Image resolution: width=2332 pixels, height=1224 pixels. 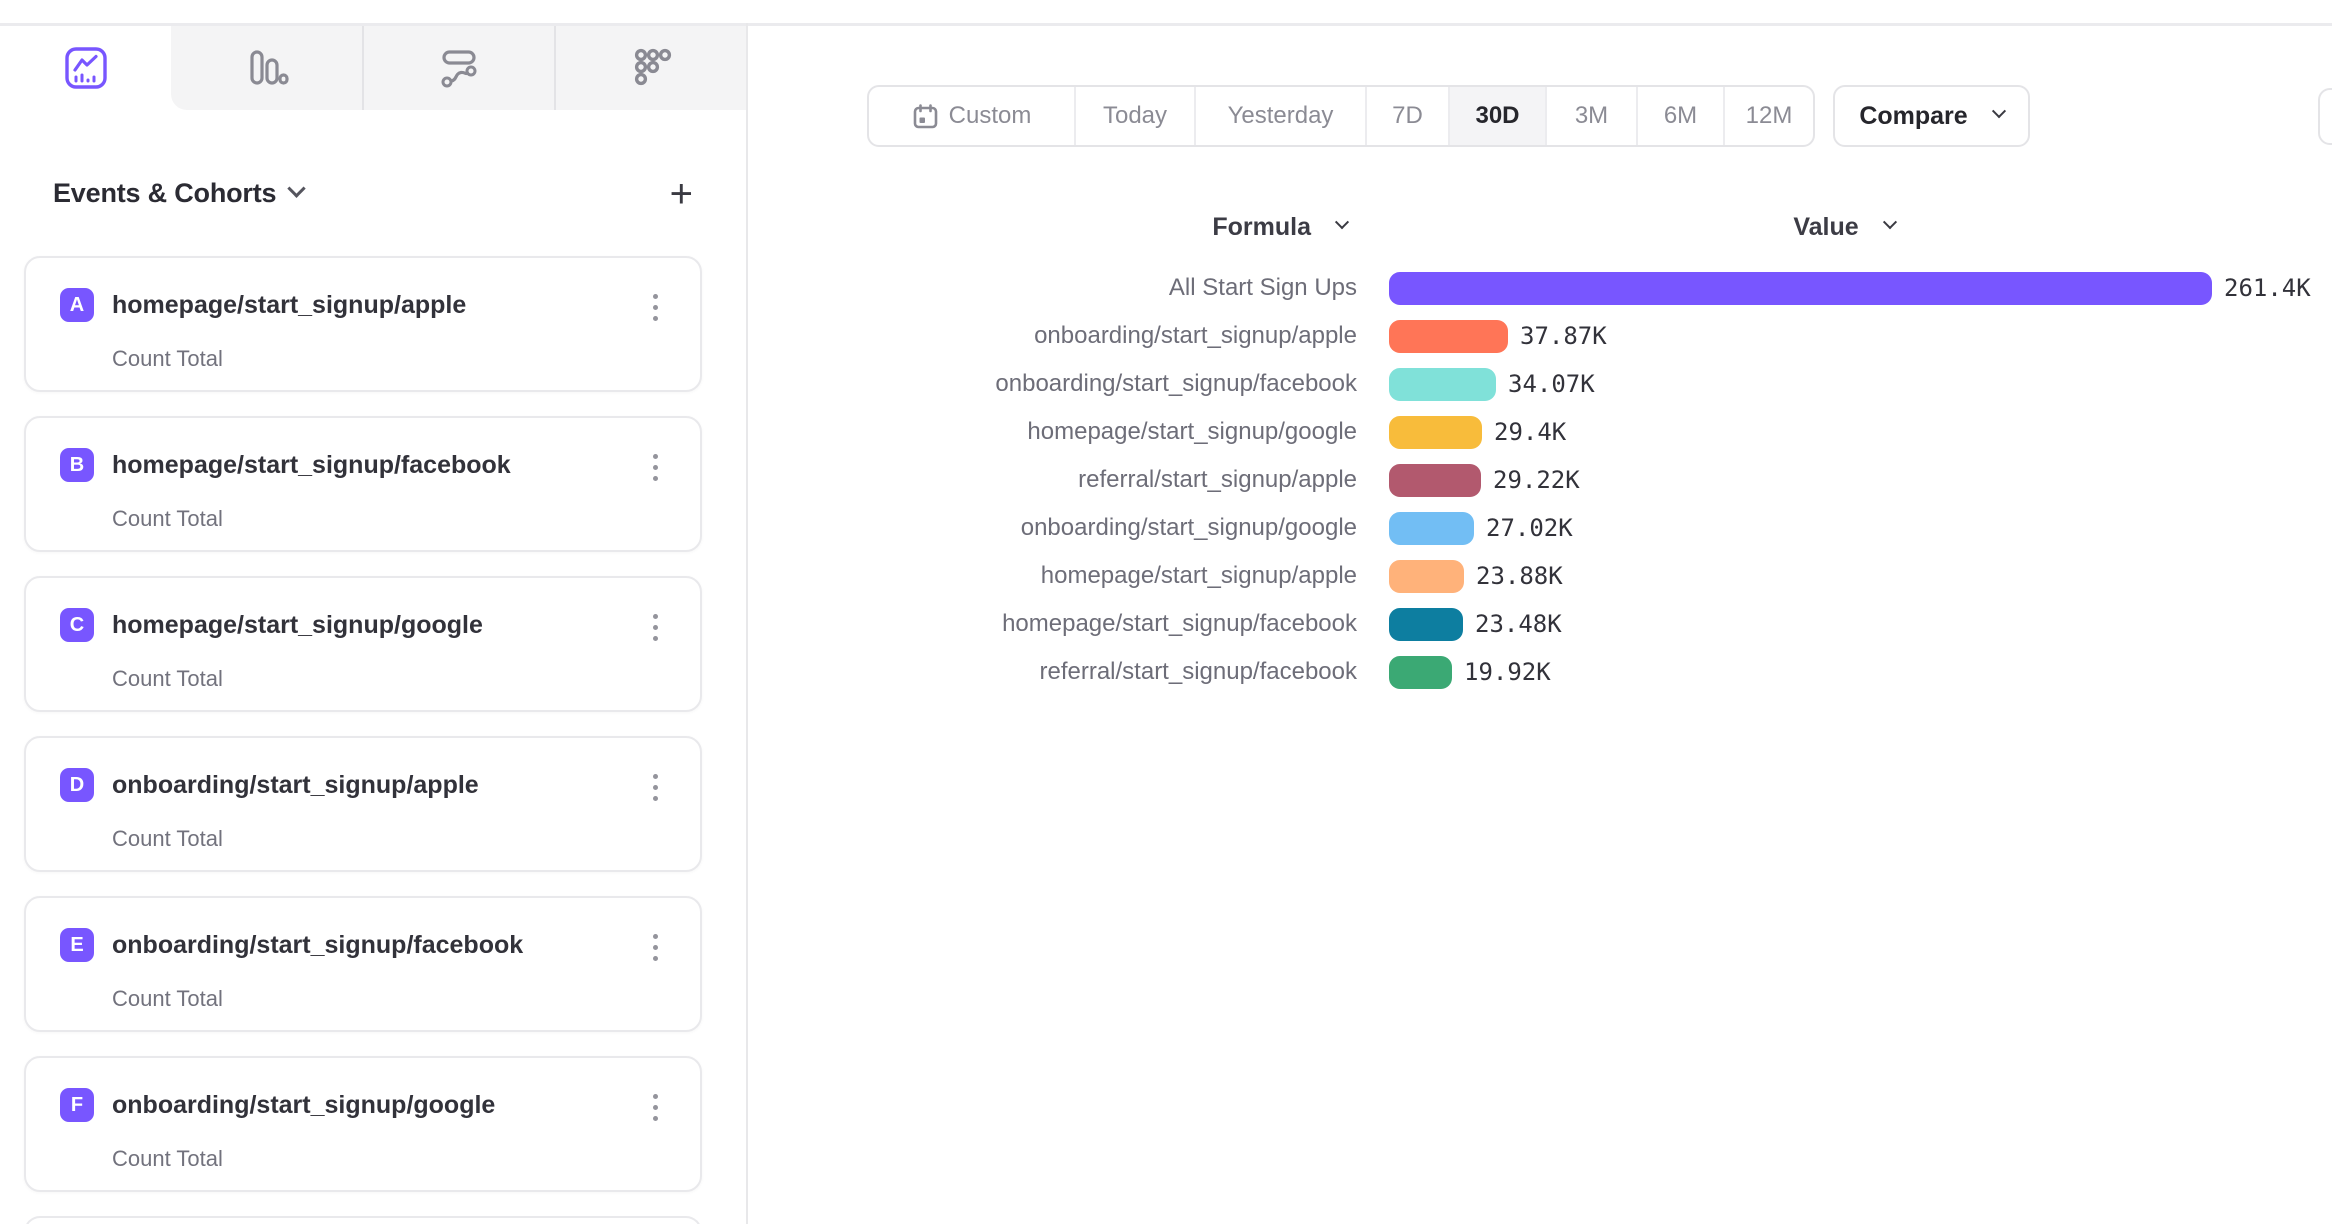 I want to click on range-today: Today, so click(x=1134, y=116).